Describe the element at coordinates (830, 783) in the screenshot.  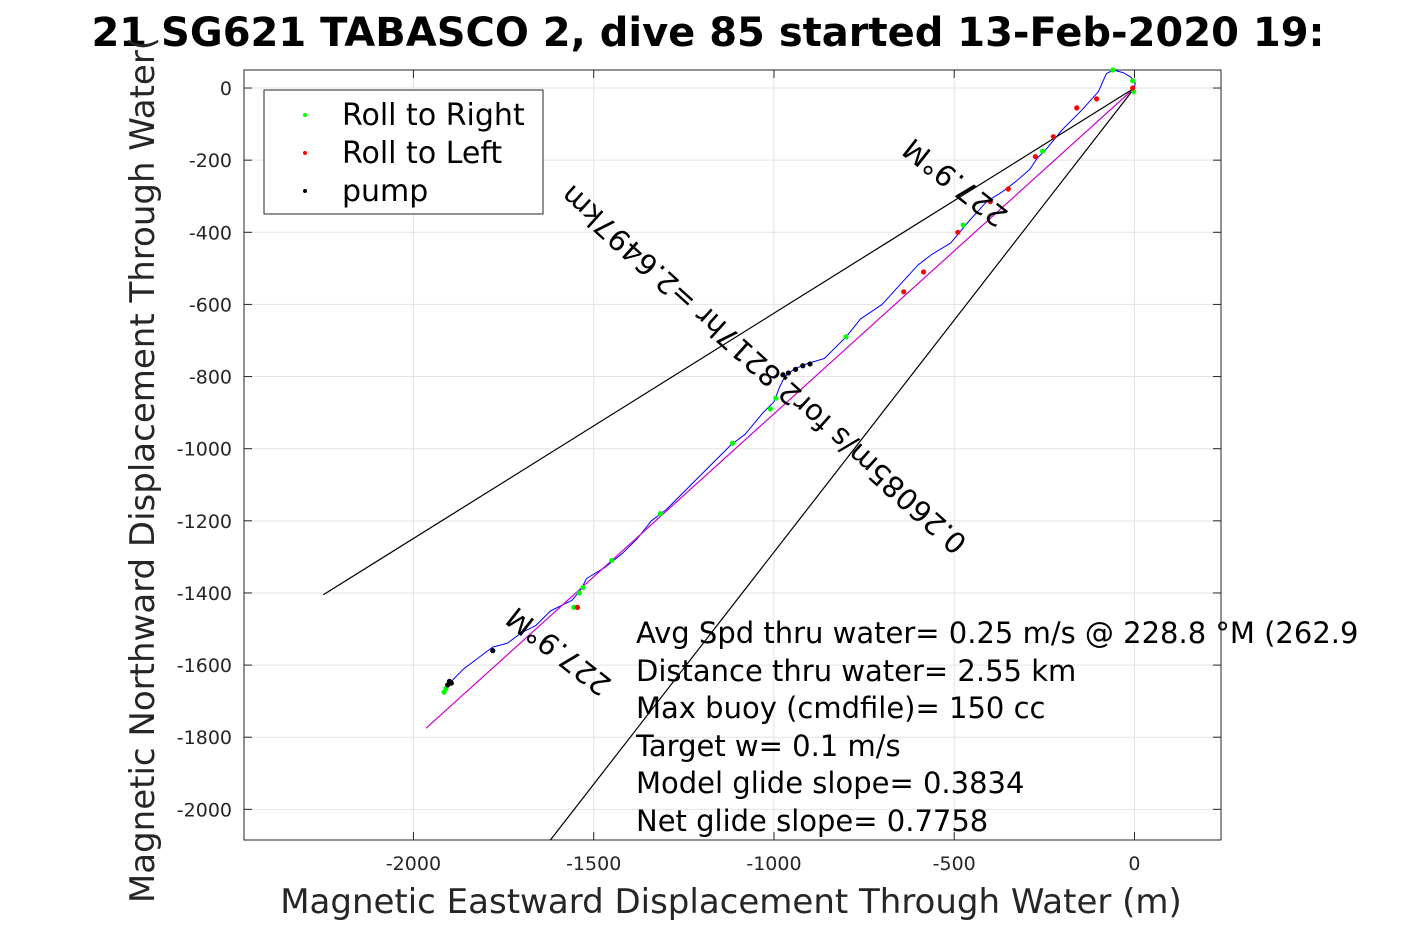
I see `stat-model-glide-slope: Model glide slope= 0.3834` at that location.